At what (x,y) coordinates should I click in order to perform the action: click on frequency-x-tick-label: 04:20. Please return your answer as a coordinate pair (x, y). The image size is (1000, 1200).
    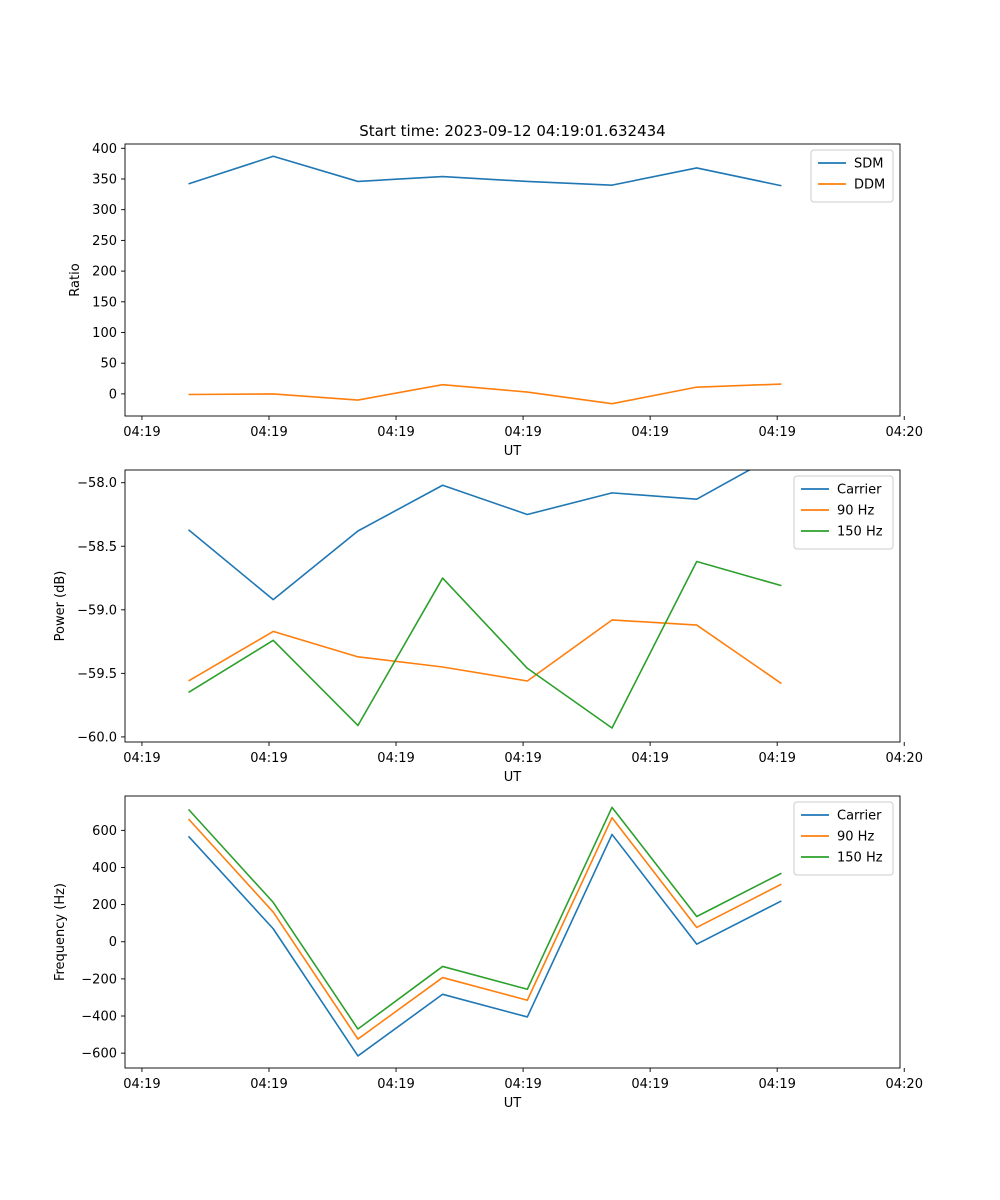
    Looking at the image, I should click on (904, 1084).